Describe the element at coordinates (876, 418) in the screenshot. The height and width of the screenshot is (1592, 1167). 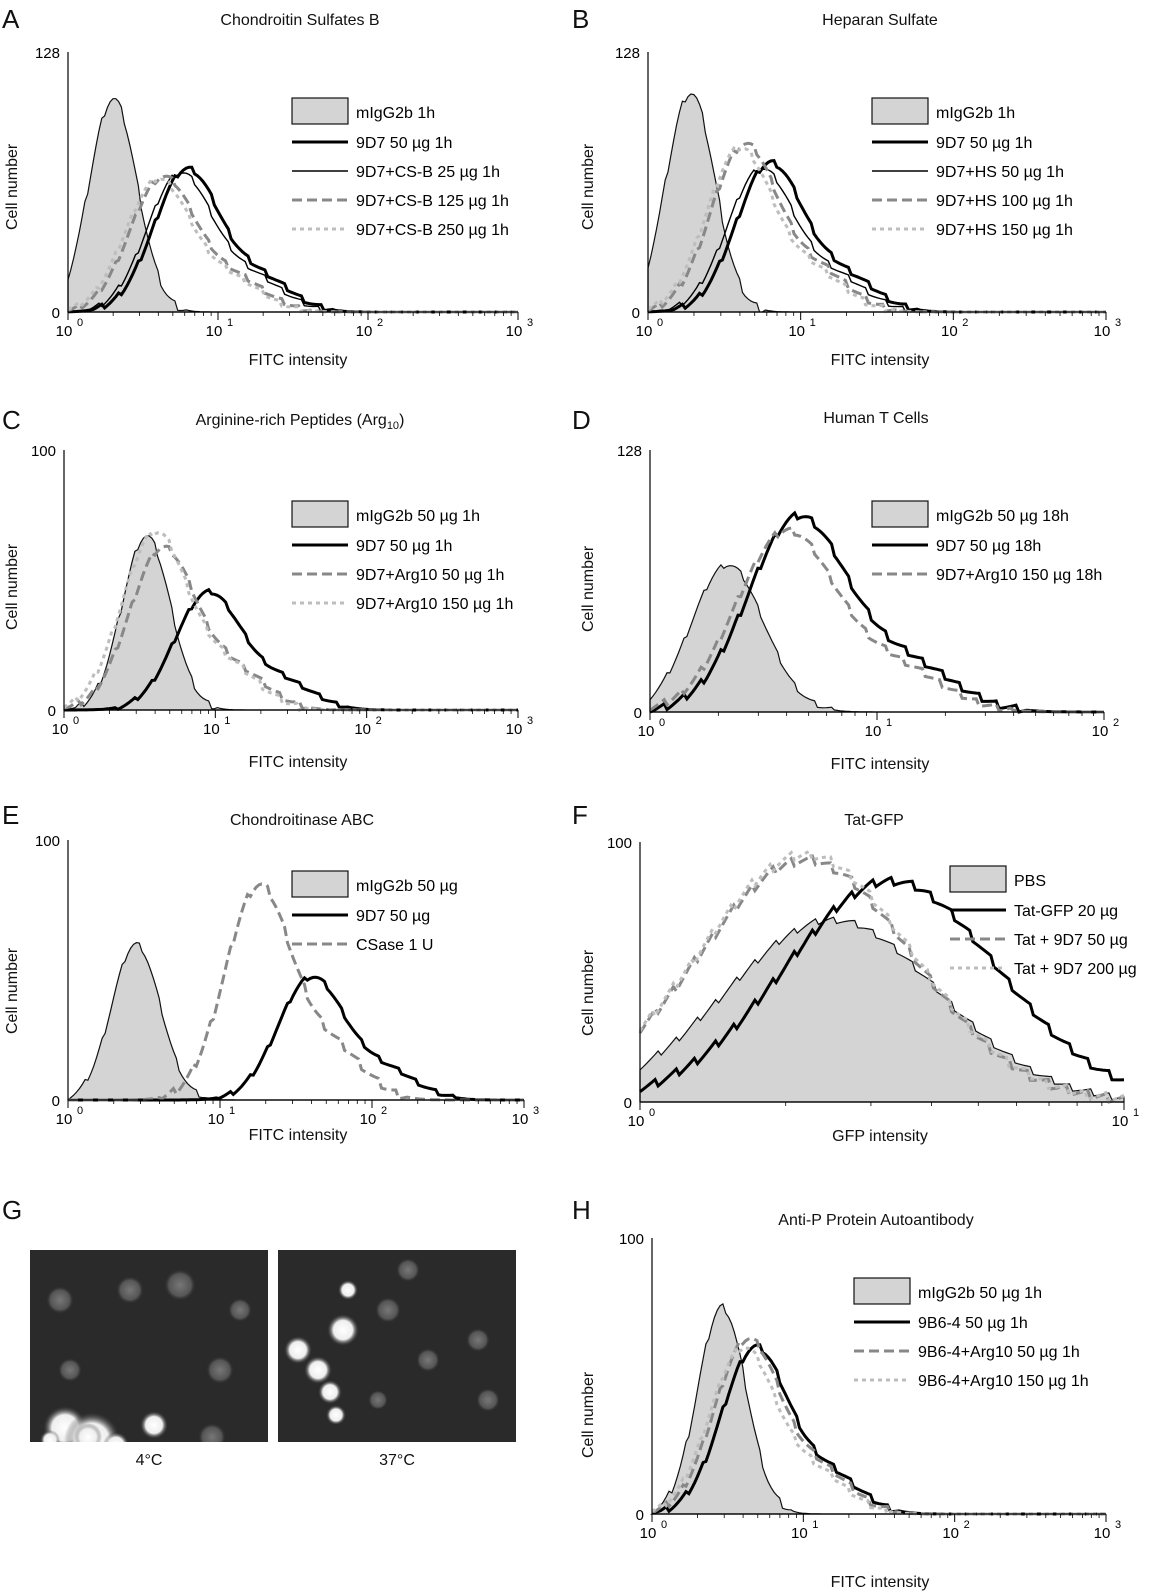
I see `panel-title-d: Human T Cells` at that location.